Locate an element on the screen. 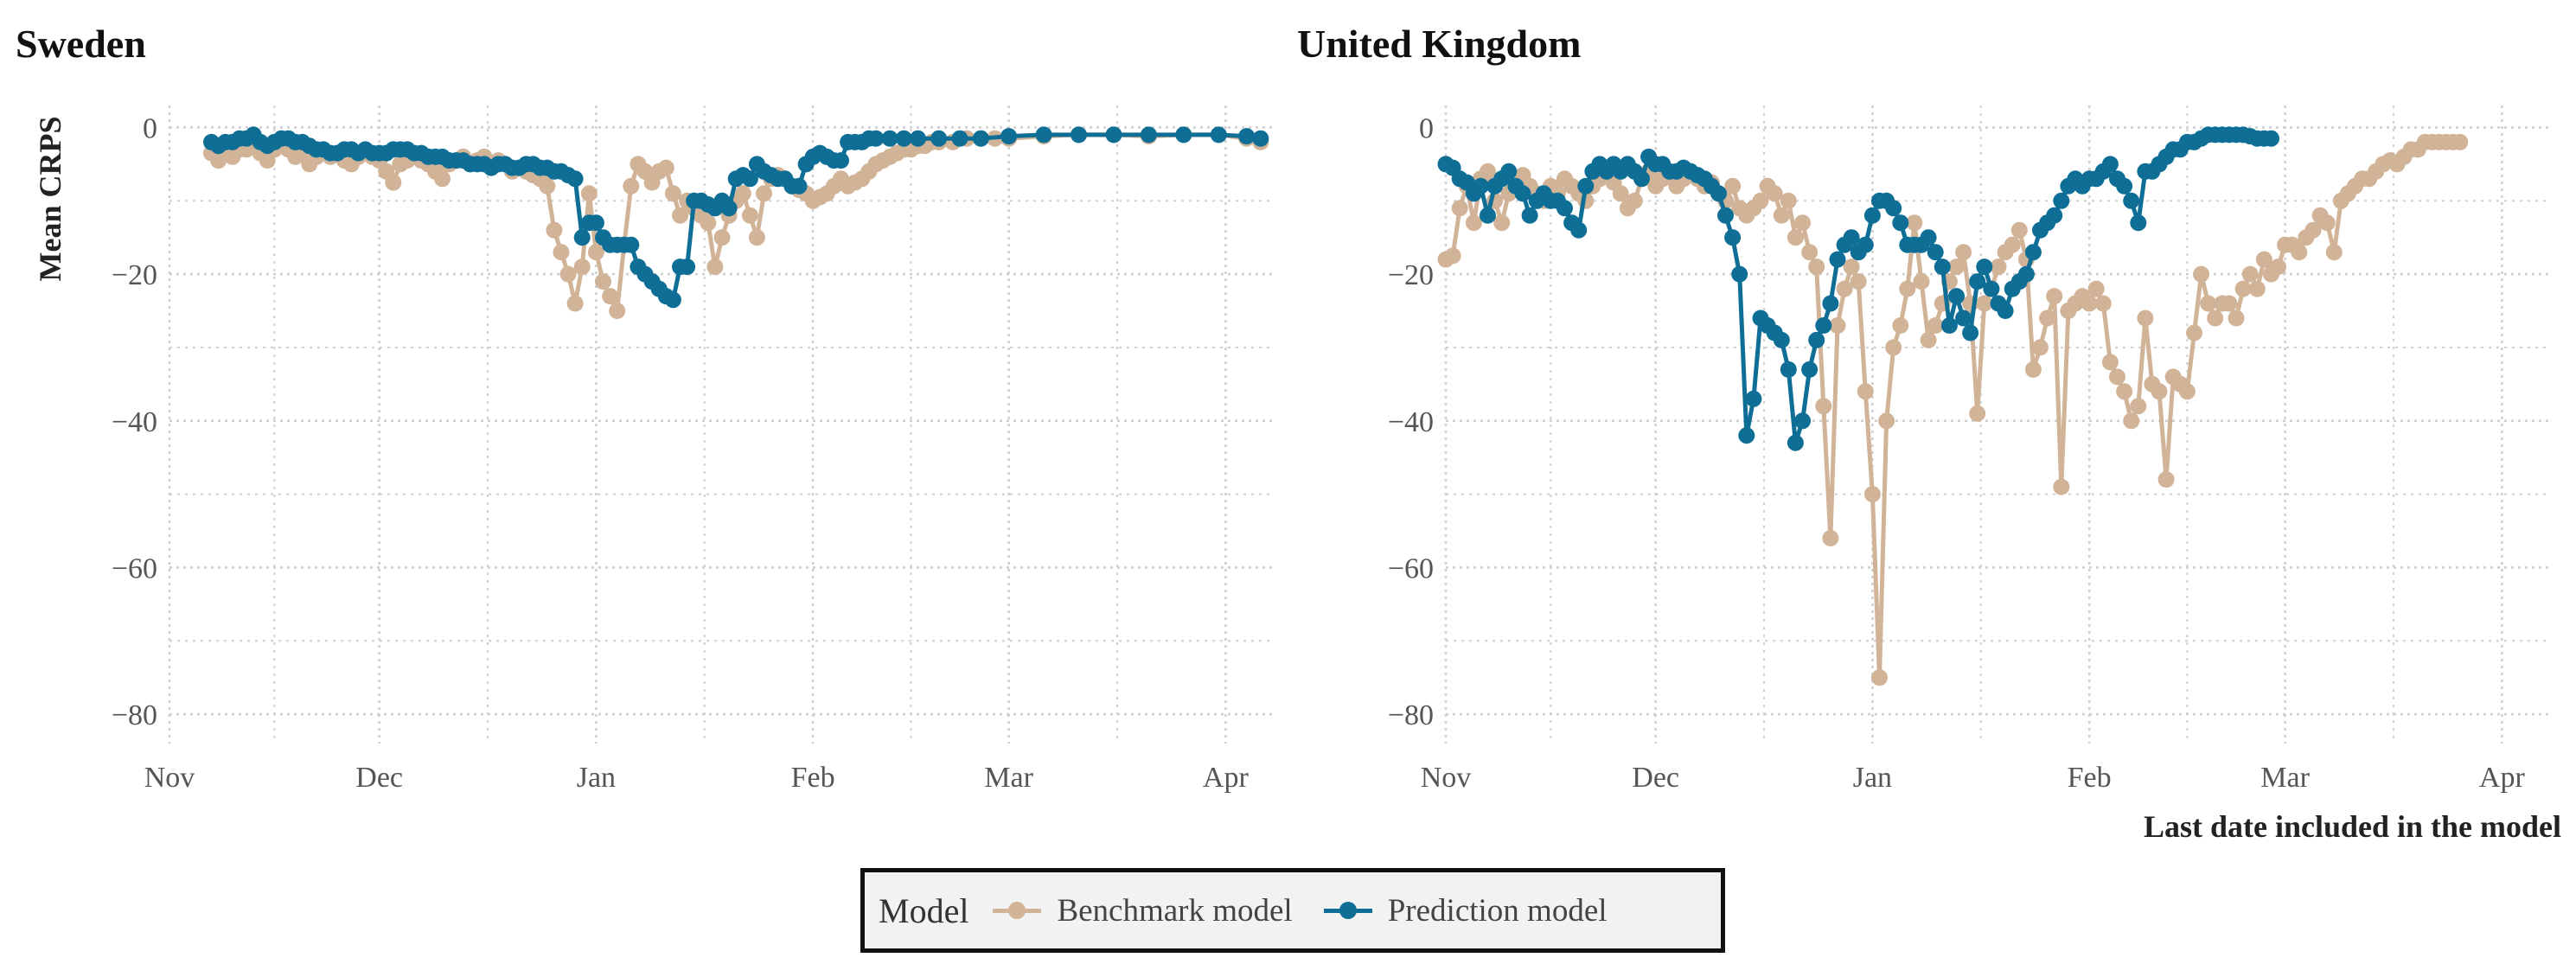 The height and width of the screenshot is (964, 2576). y-tick-label: −20 is located at coordinates (134, 275).